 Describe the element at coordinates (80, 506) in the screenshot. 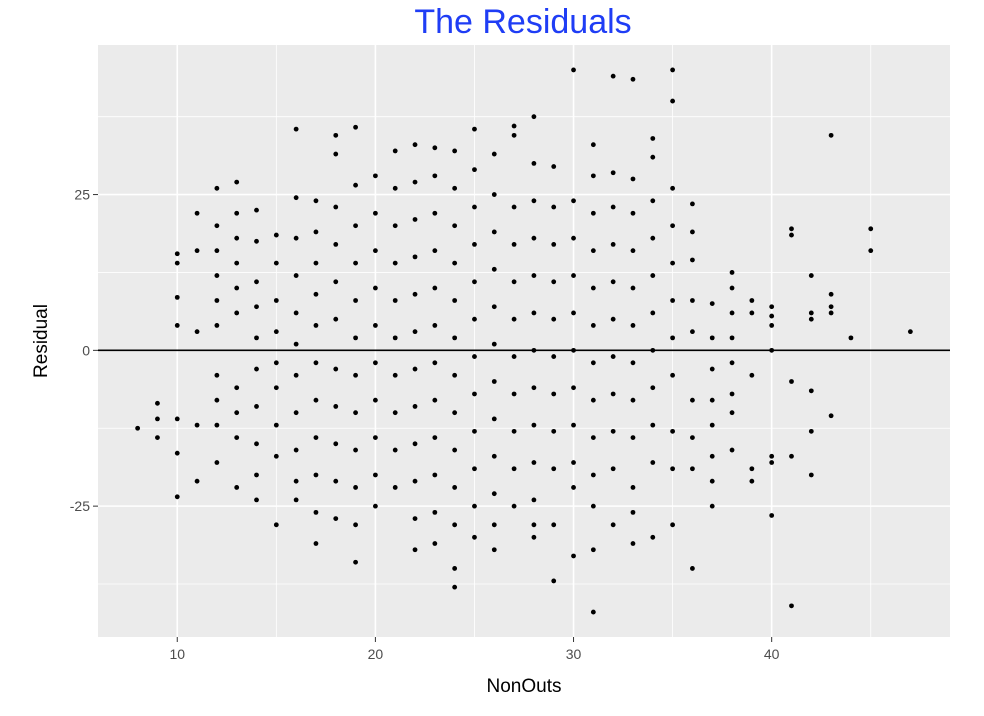

I see `y-tick-label: -25` at that location.